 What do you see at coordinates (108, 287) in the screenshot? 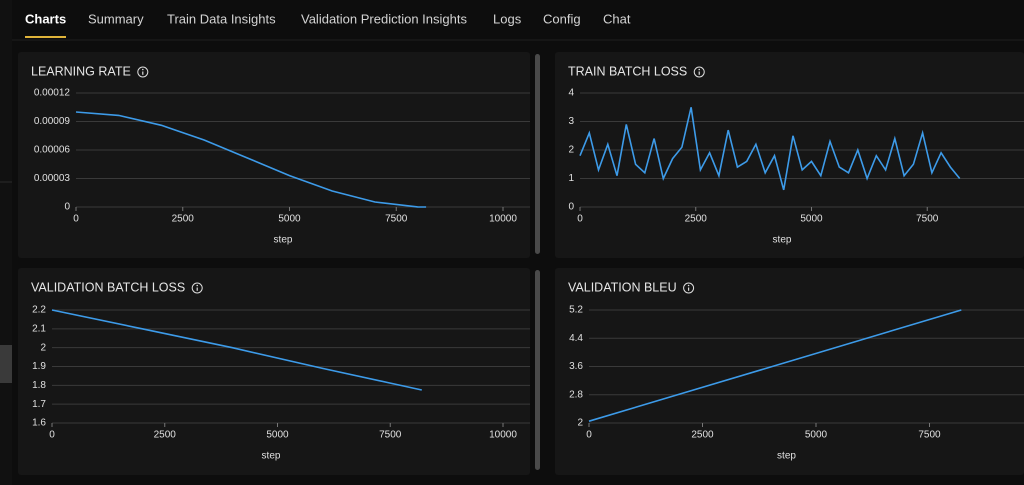
I see `chart-title: VALIDATION BATCH LOSS` at bounding box center [108, 287].